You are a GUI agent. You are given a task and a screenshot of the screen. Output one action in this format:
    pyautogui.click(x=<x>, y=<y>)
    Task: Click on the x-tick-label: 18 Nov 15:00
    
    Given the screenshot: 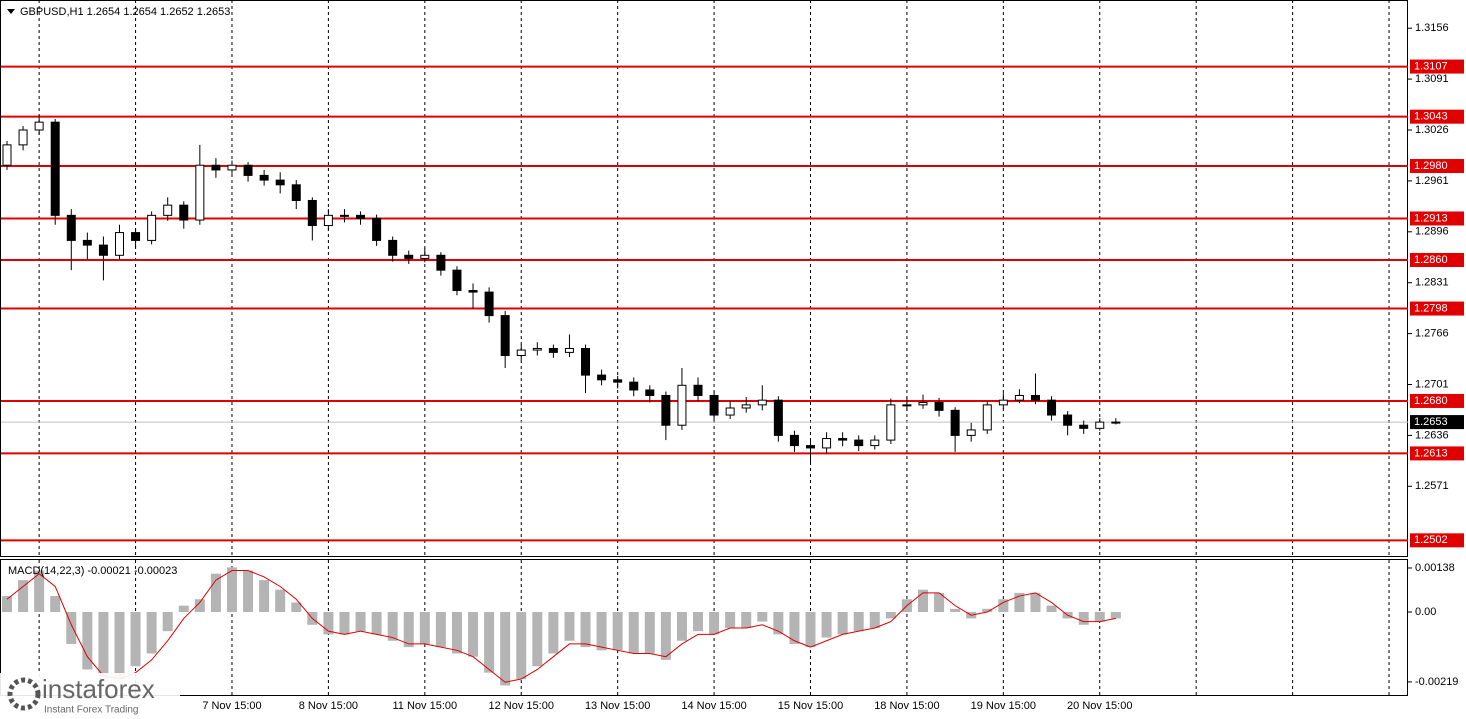 What is the action you would take?
    pyautogui.click(x=906, y=706)
    